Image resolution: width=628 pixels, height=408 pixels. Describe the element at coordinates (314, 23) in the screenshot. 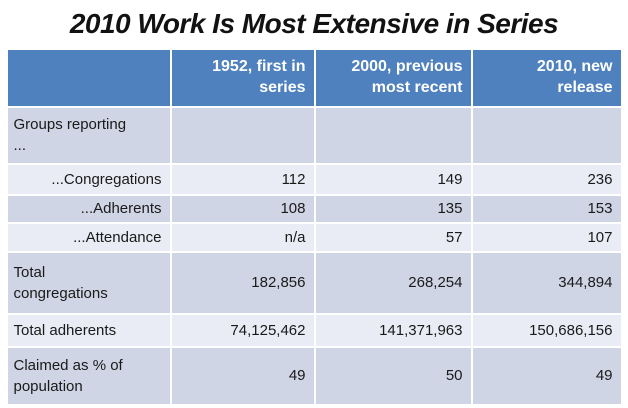

I see `slide-title: 2010 Work Is Most Extensive in Series` at that location.